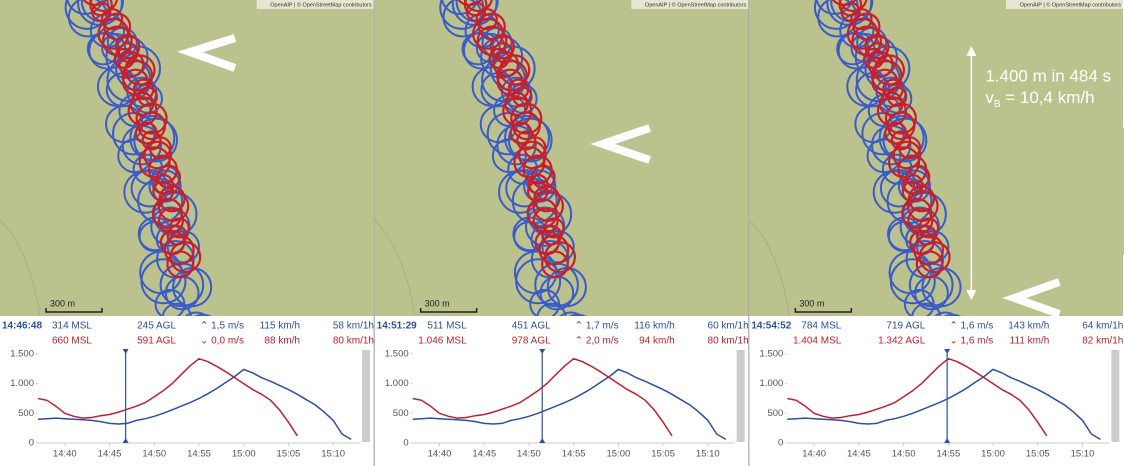  I want to click on stat-value: 64 km/1h, so click(1102, 326).